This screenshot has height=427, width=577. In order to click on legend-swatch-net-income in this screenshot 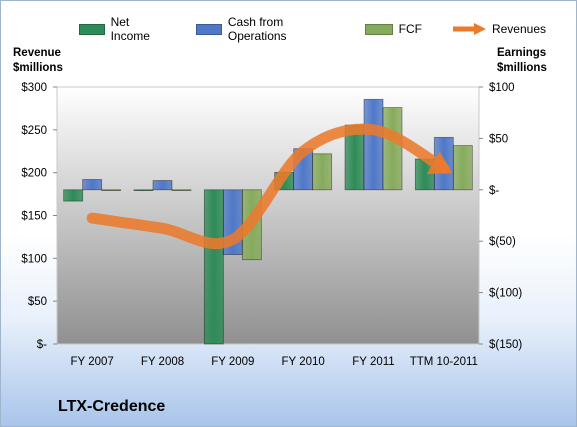, I will do `click(92, 29)`.